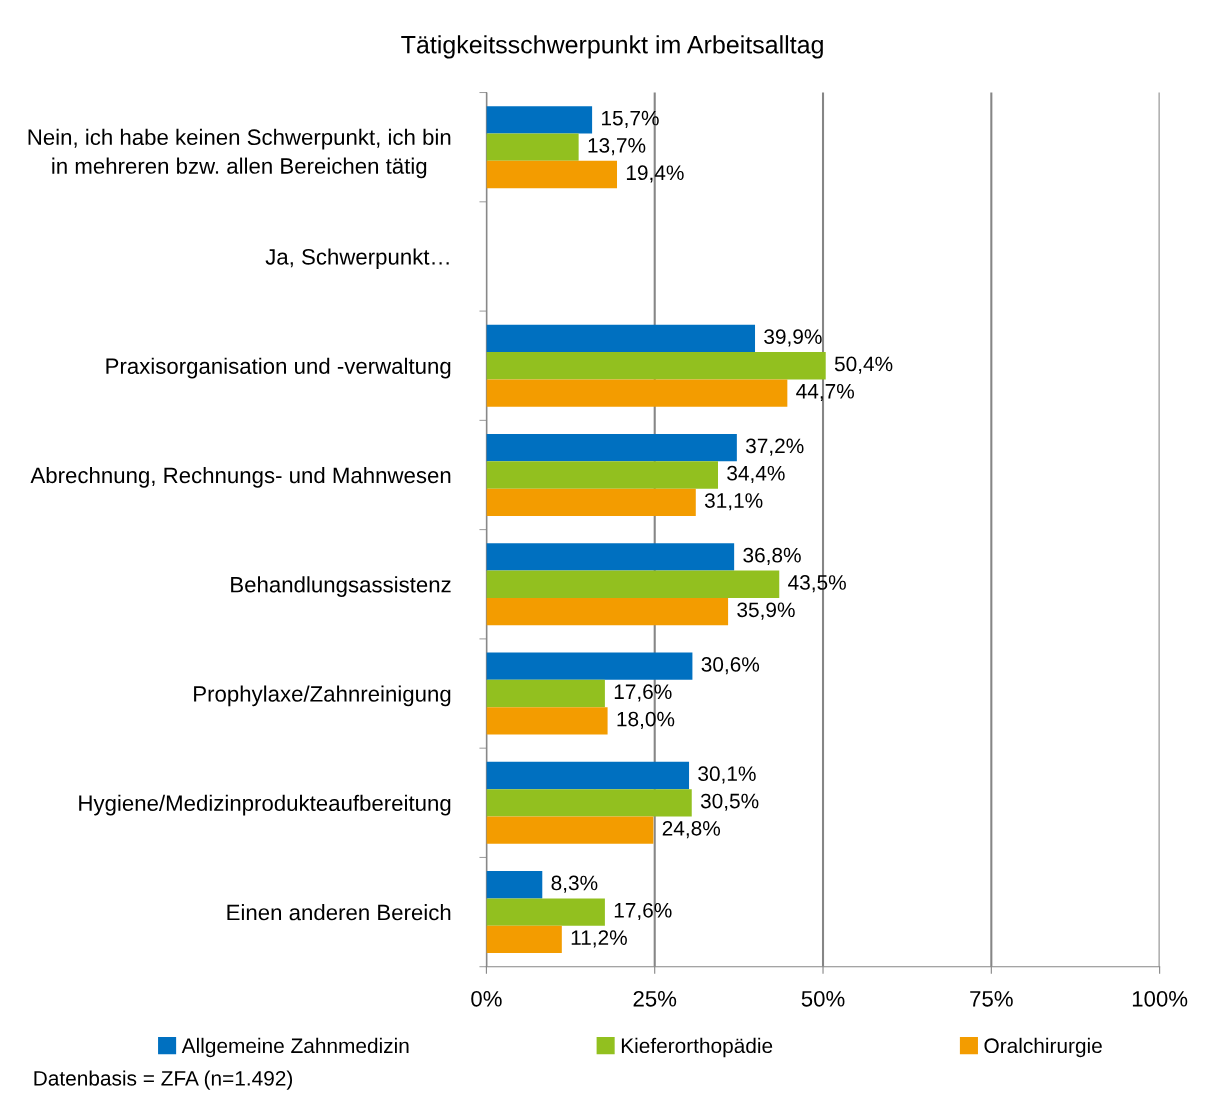  I want to click on x-tick-label: 0%, so click(486, 998).